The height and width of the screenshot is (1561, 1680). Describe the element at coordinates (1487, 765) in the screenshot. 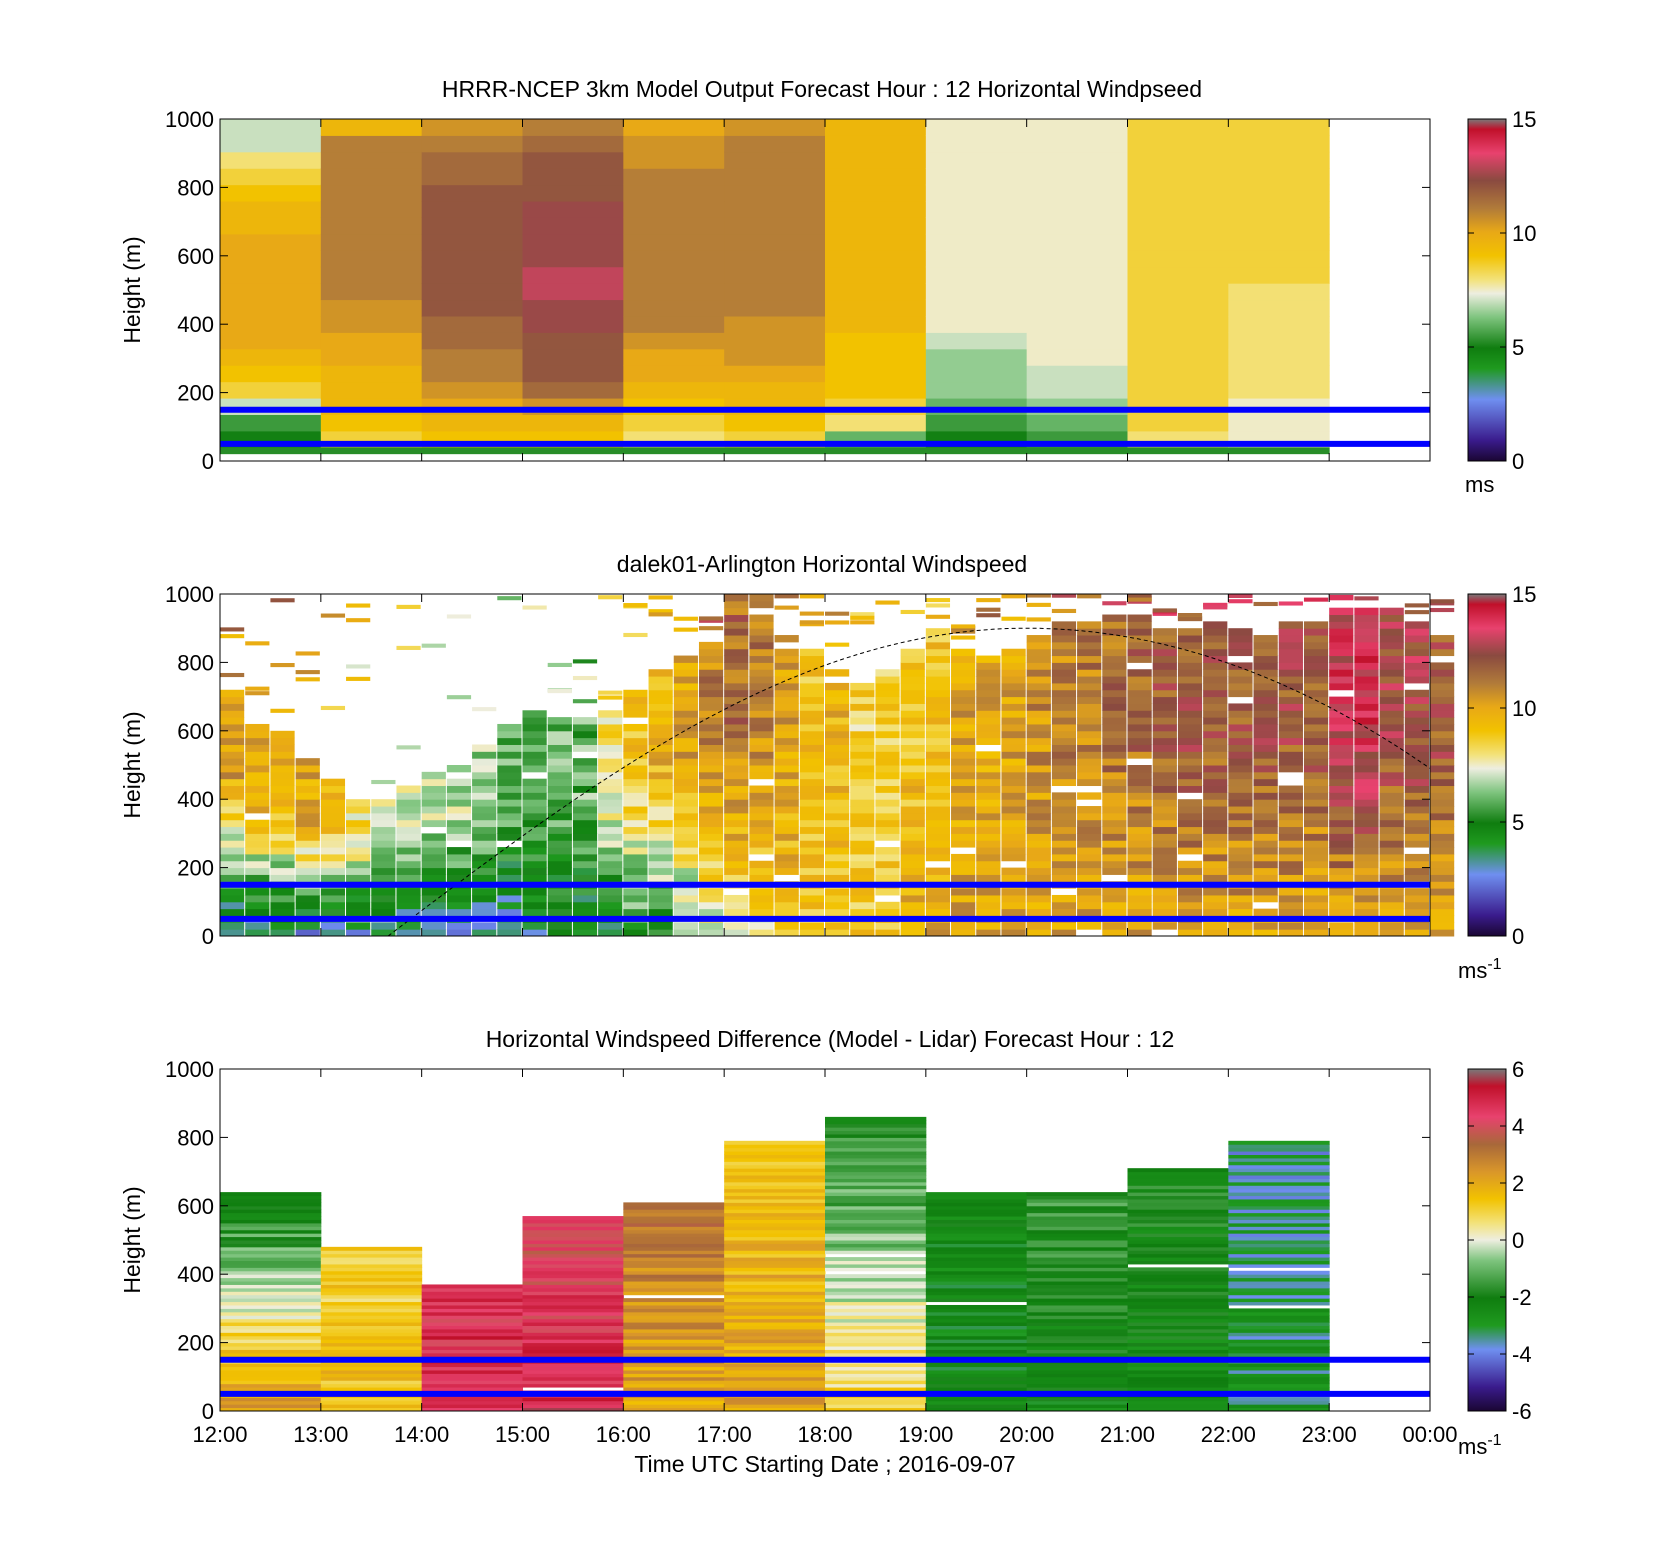

I see `colorbar-gradient` at that location.